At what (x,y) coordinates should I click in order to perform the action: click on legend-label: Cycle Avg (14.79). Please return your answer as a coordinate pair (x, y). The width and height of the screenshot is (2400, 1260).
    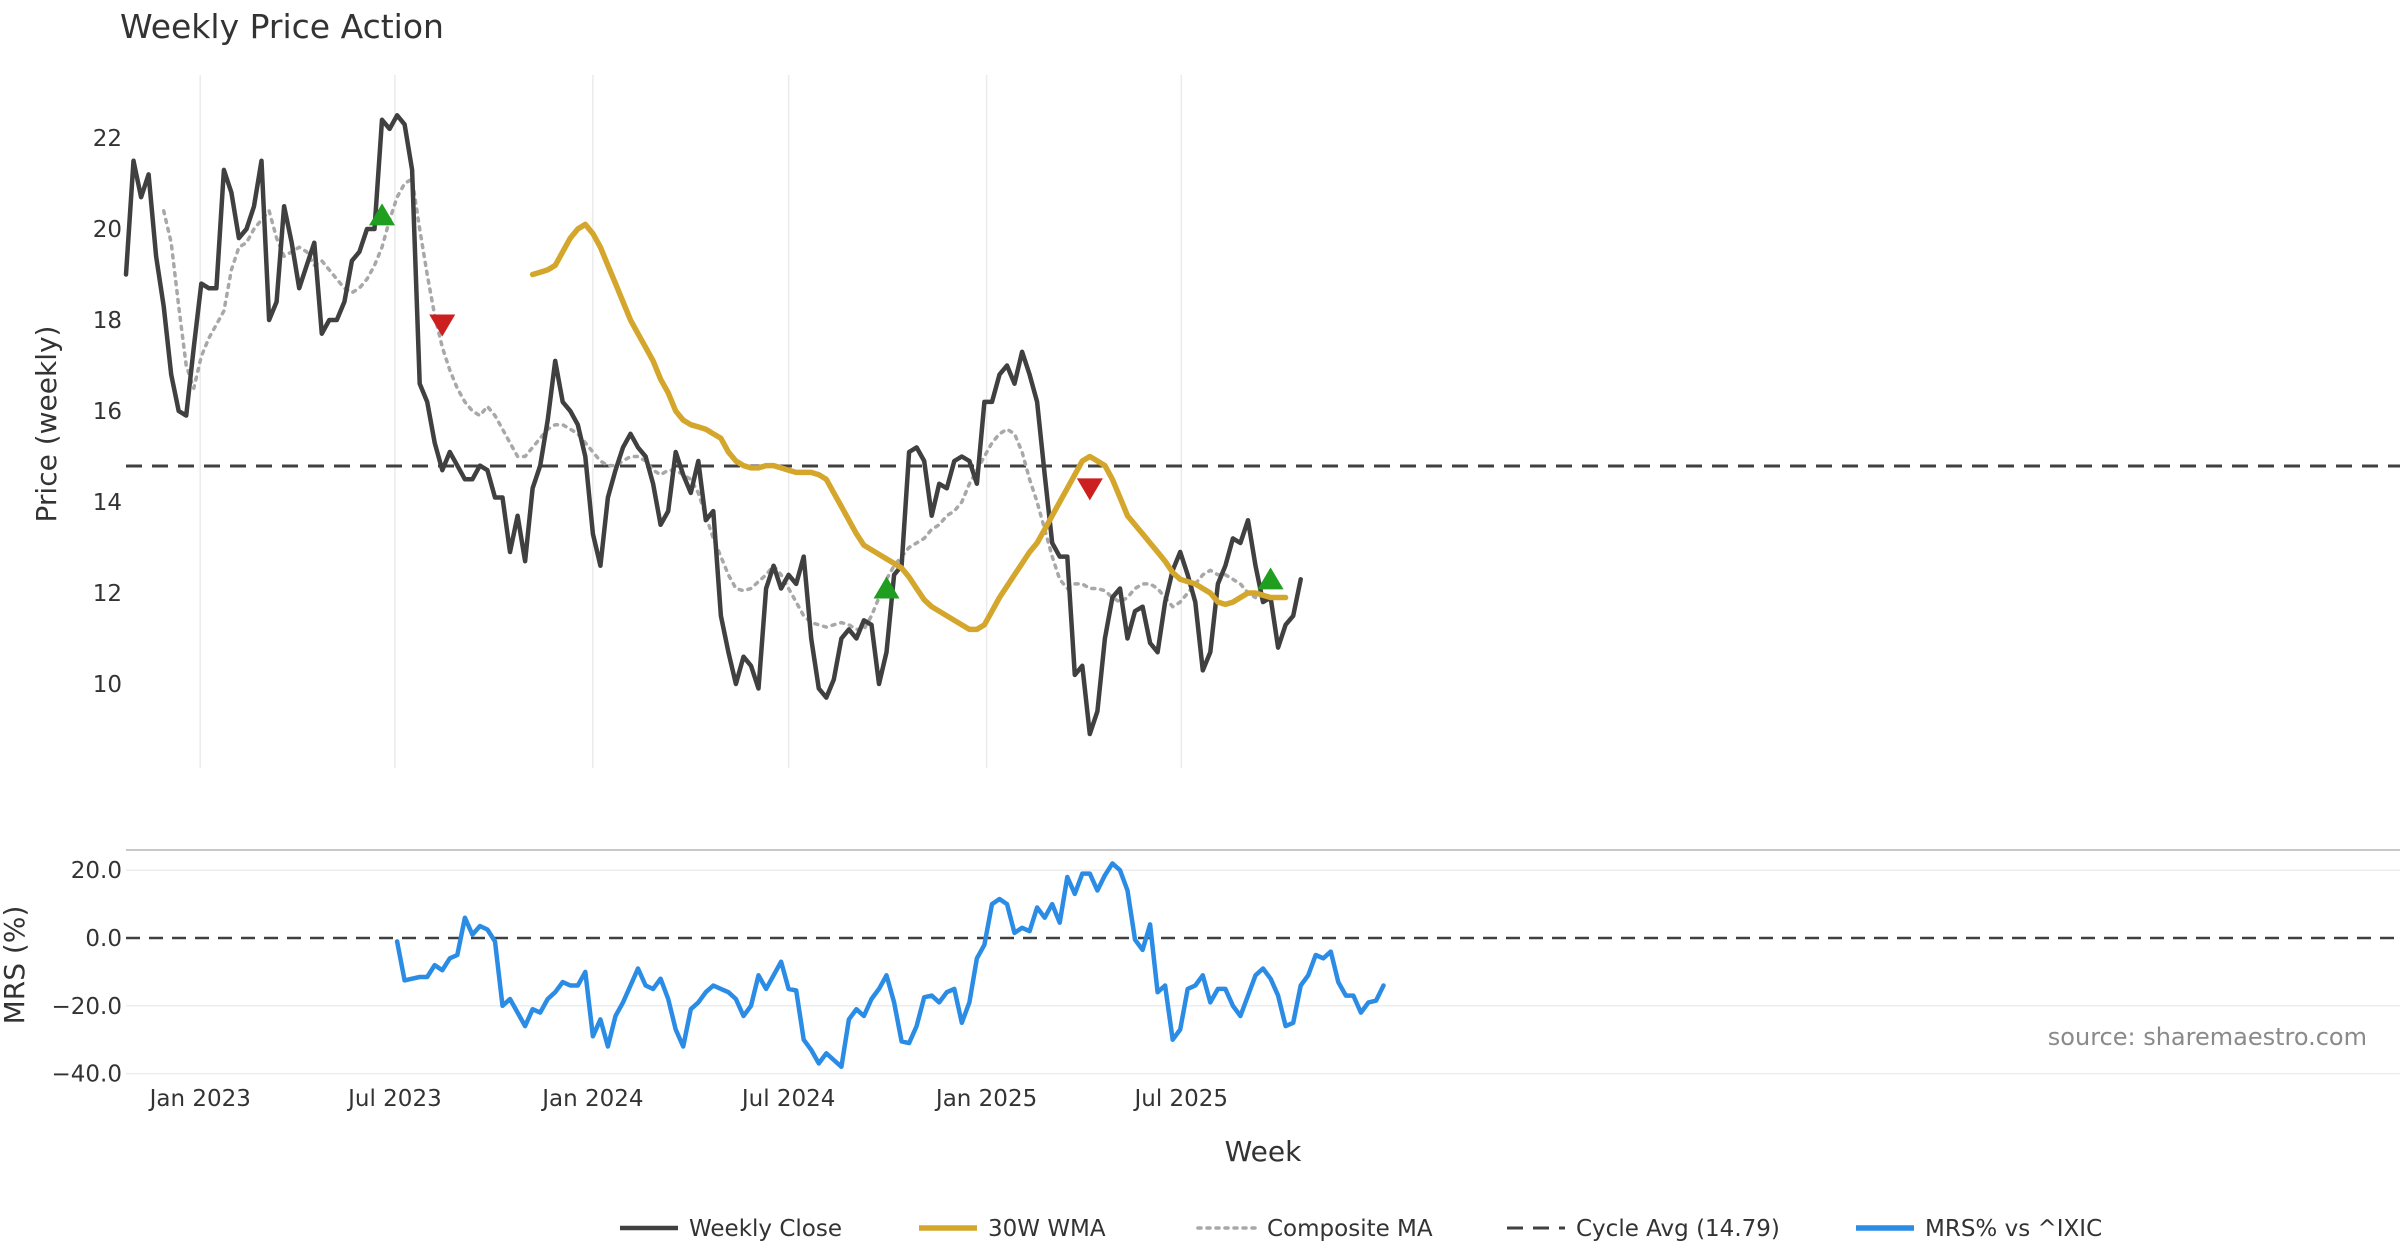
    Looking at the image, I should click on (1678, 1229).